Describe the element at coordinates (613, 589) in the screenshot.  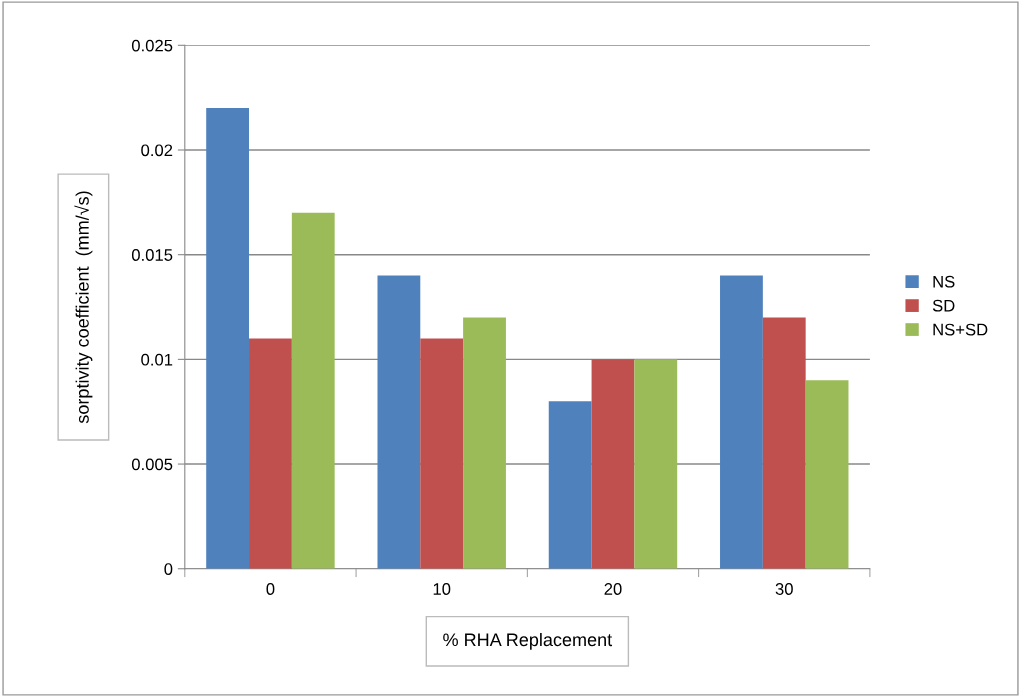
I see `x-tick-label: 20` at that location.